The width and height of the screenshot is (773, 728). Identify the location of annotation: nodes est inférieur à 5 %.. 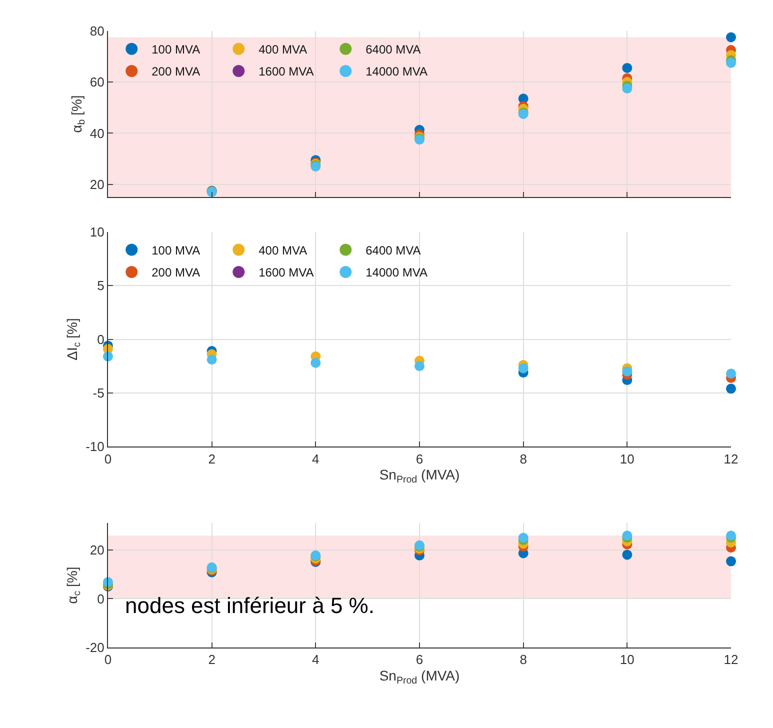
(249, 605).